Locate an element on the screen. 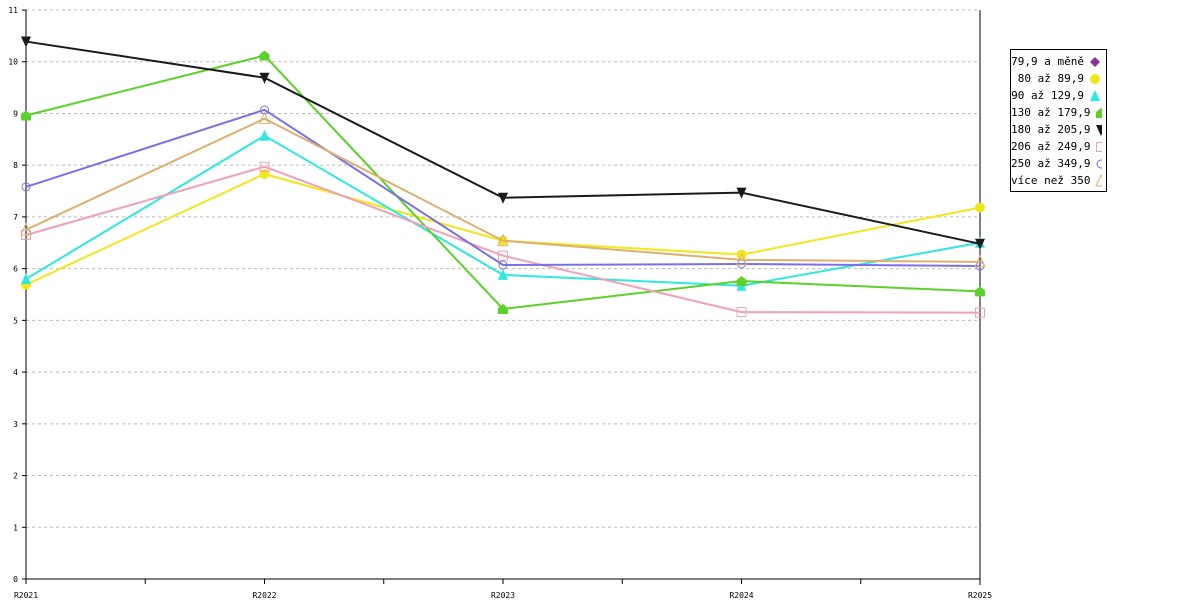  legend-item: 206 až 249,9 is located at coordinates (1058, 146).